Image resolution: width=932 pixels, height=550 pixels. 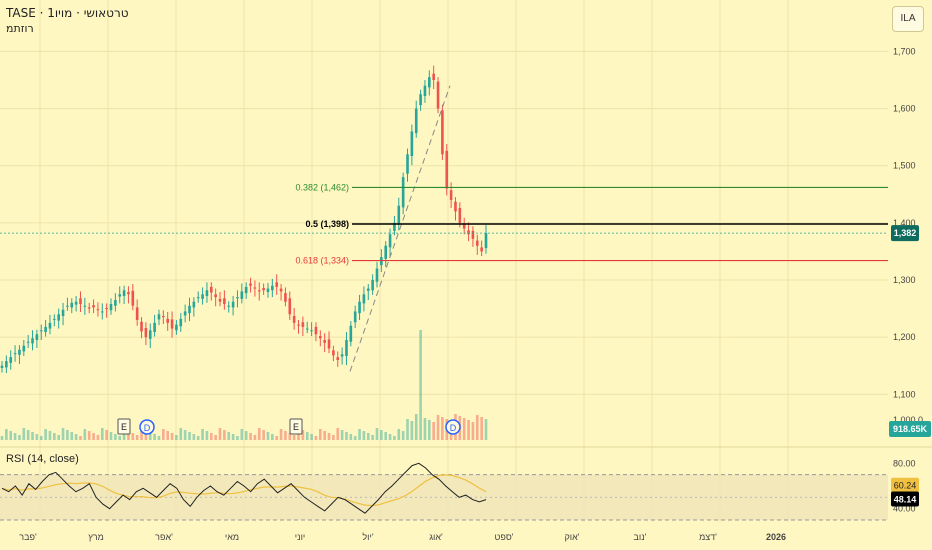 What do you see at coordinates (232, 537) in the screenshot?
I see `x-tick-label: מאי` at bounding box center [232, 537].